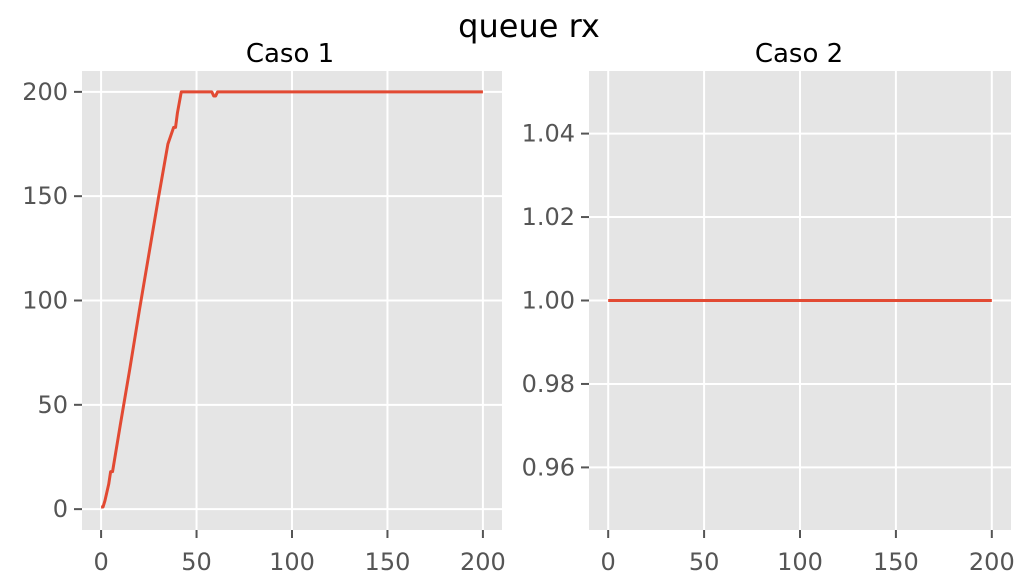 The width and height of the screenshot is (1026, 587). Describe the element at coordinates (548, 384) in the screenshot. I see `y-tick-label: 0.98` at that location.